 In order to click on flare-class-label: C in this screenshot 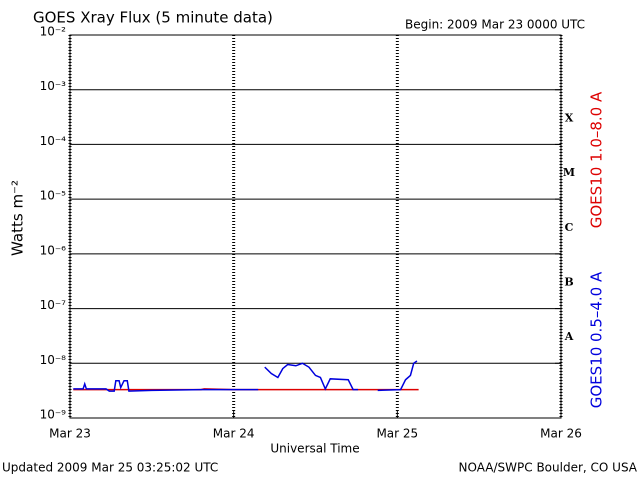, I will do `click(569, 227)`.